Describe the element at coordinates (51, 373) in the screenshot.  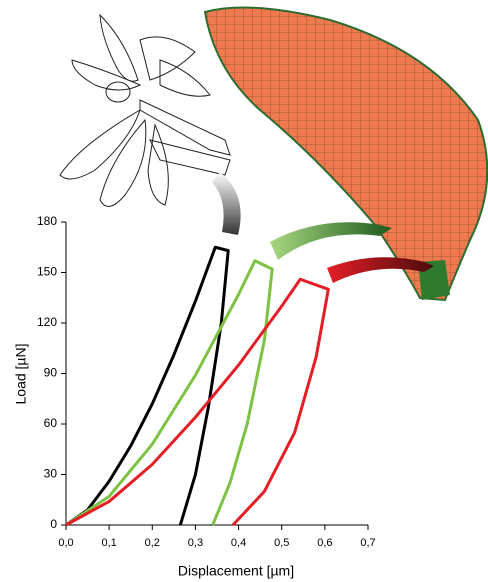
I see `y-tick-label: 90` at that location.